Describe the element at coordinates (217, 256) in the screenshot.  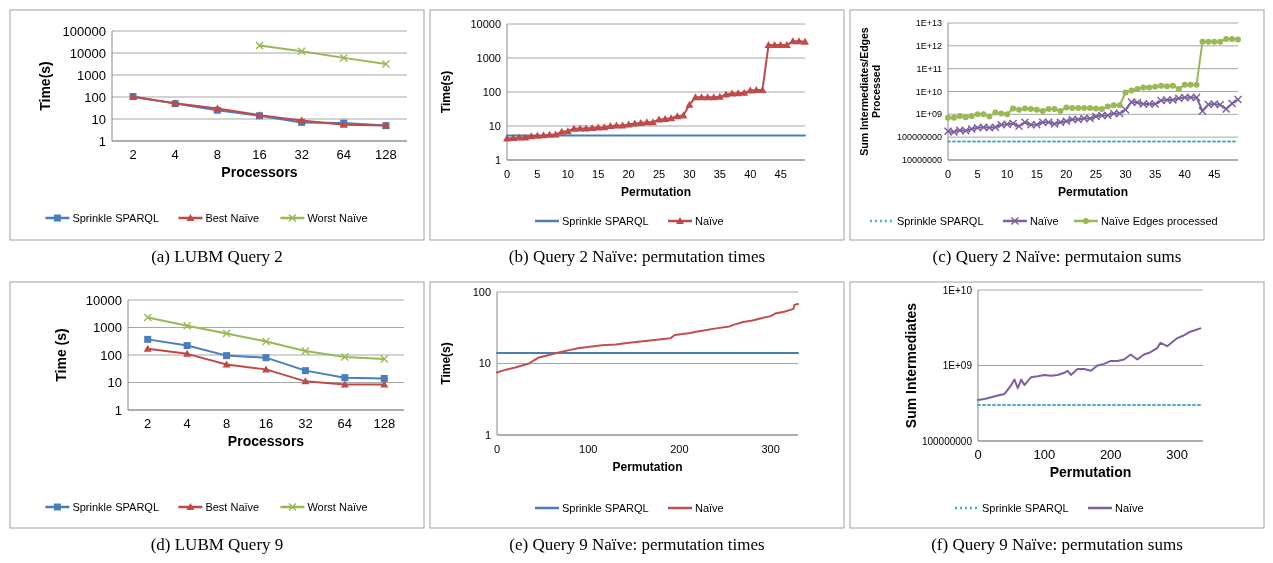
I see `text: (a) LUBM Query 2` at that location.